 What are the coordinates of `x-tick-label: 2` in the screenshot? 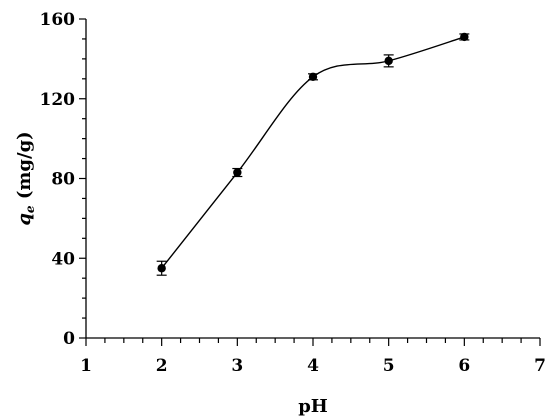 It's located at (162, 366).